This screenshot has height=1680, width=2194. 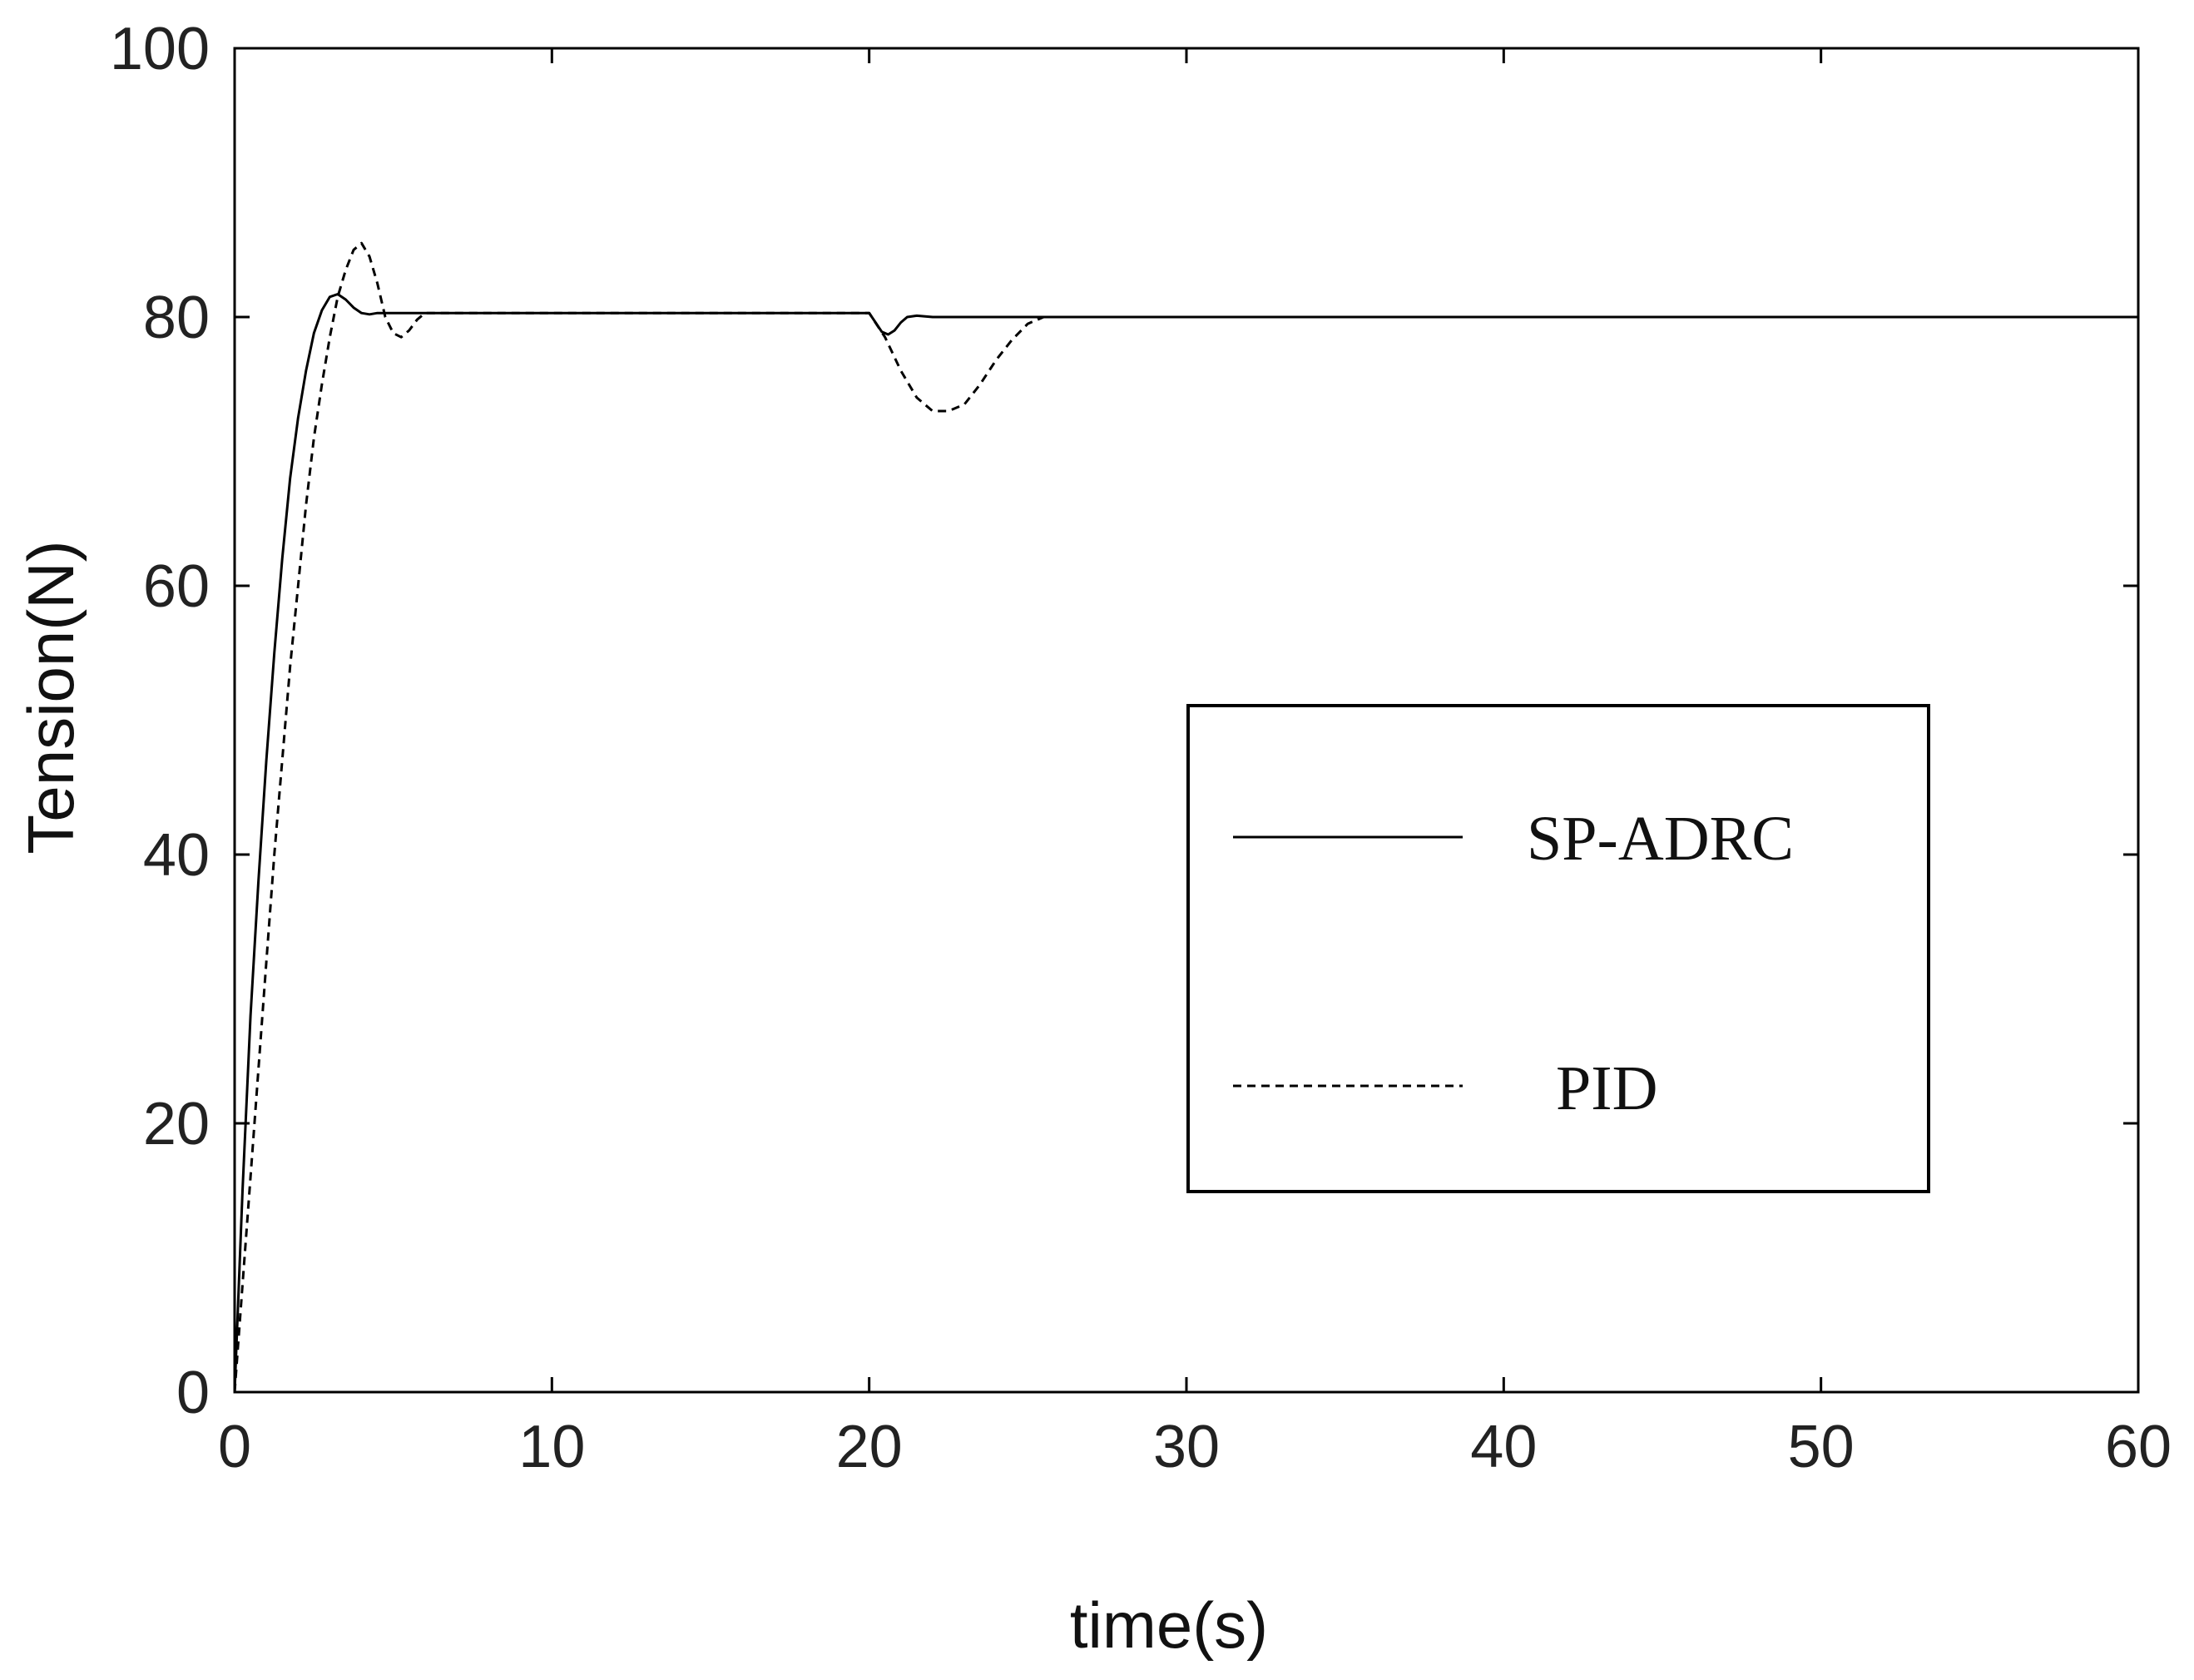 What do you see at coordinates (1186, 1447) in the screenshot?
I see `x-tick-label: 30` at bounding box center [1186, 1447].